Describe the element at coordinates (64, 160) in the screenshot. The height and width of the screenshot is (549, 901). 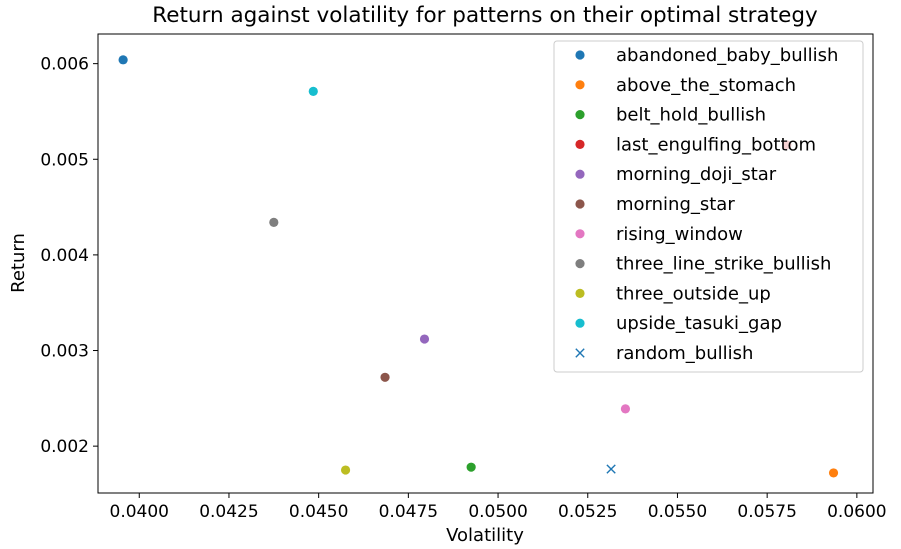
I see `y-tick-label: 0.005` at that location.